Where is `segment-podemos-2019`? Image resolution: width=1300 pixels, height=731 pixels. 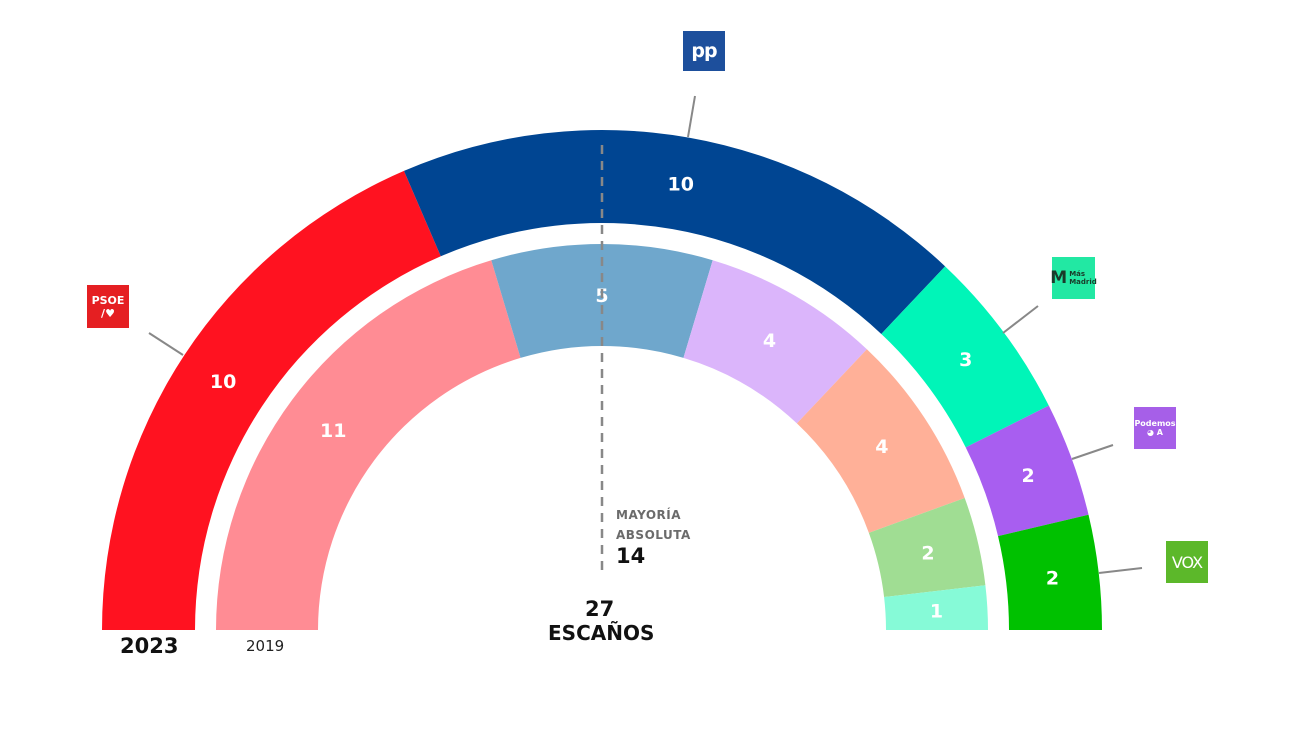 segment-podemos-2019 is located at coordinates (927, 547).